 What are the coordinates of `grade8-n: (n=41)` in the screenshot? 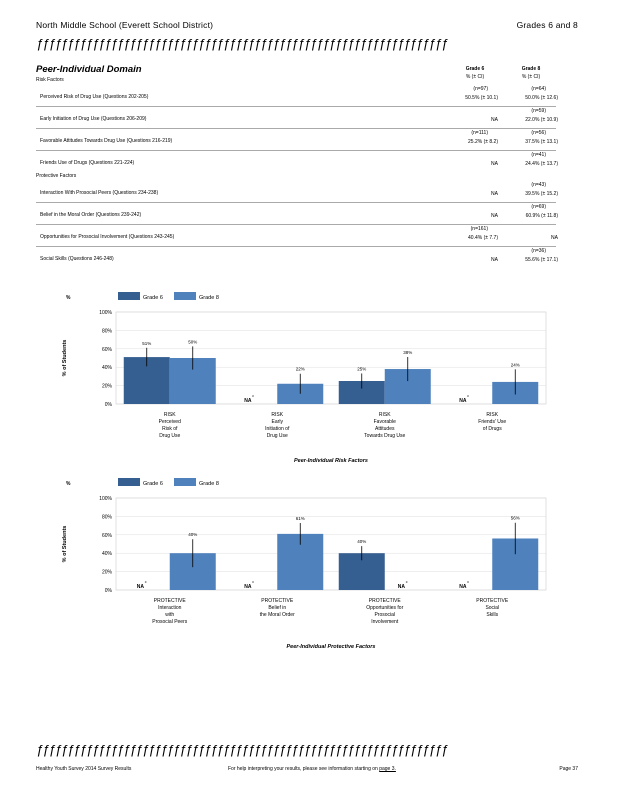 It's located at (538, 155).